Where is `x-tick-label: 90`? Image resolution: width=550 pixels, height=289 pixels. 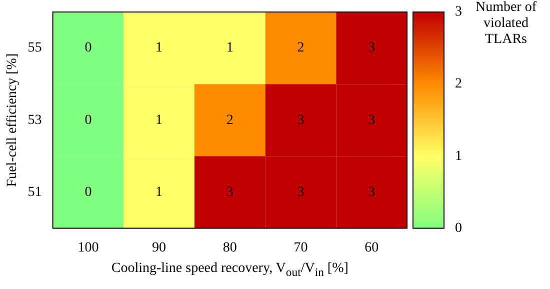 x-tick-label: 90 is located at coordinates (159, 248).